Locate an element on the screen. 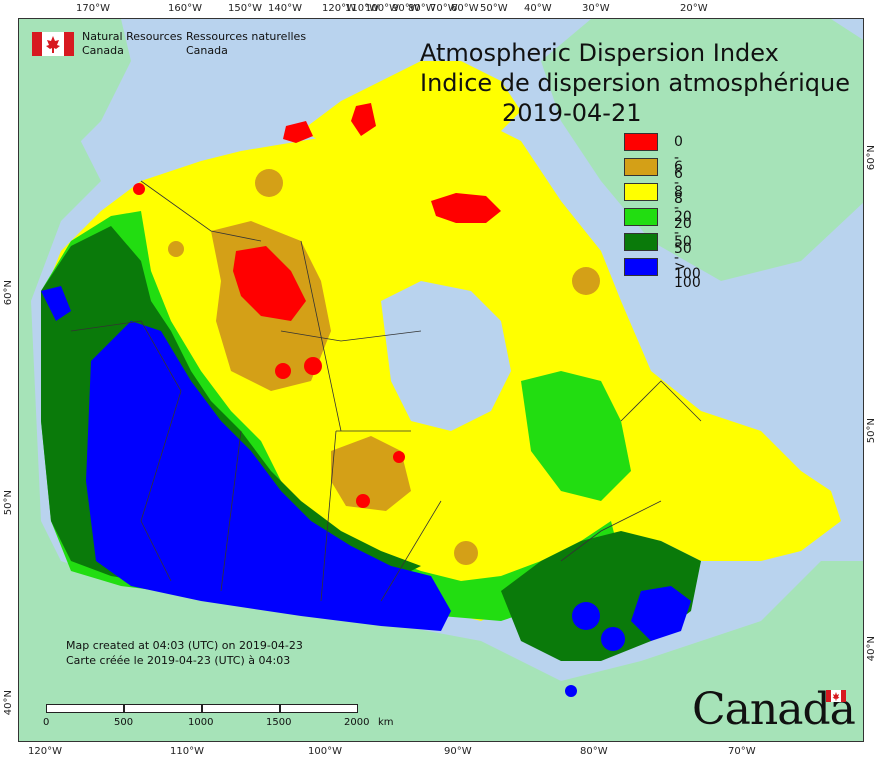  zone-20-50-quebec is located at coordinates (576, 436).